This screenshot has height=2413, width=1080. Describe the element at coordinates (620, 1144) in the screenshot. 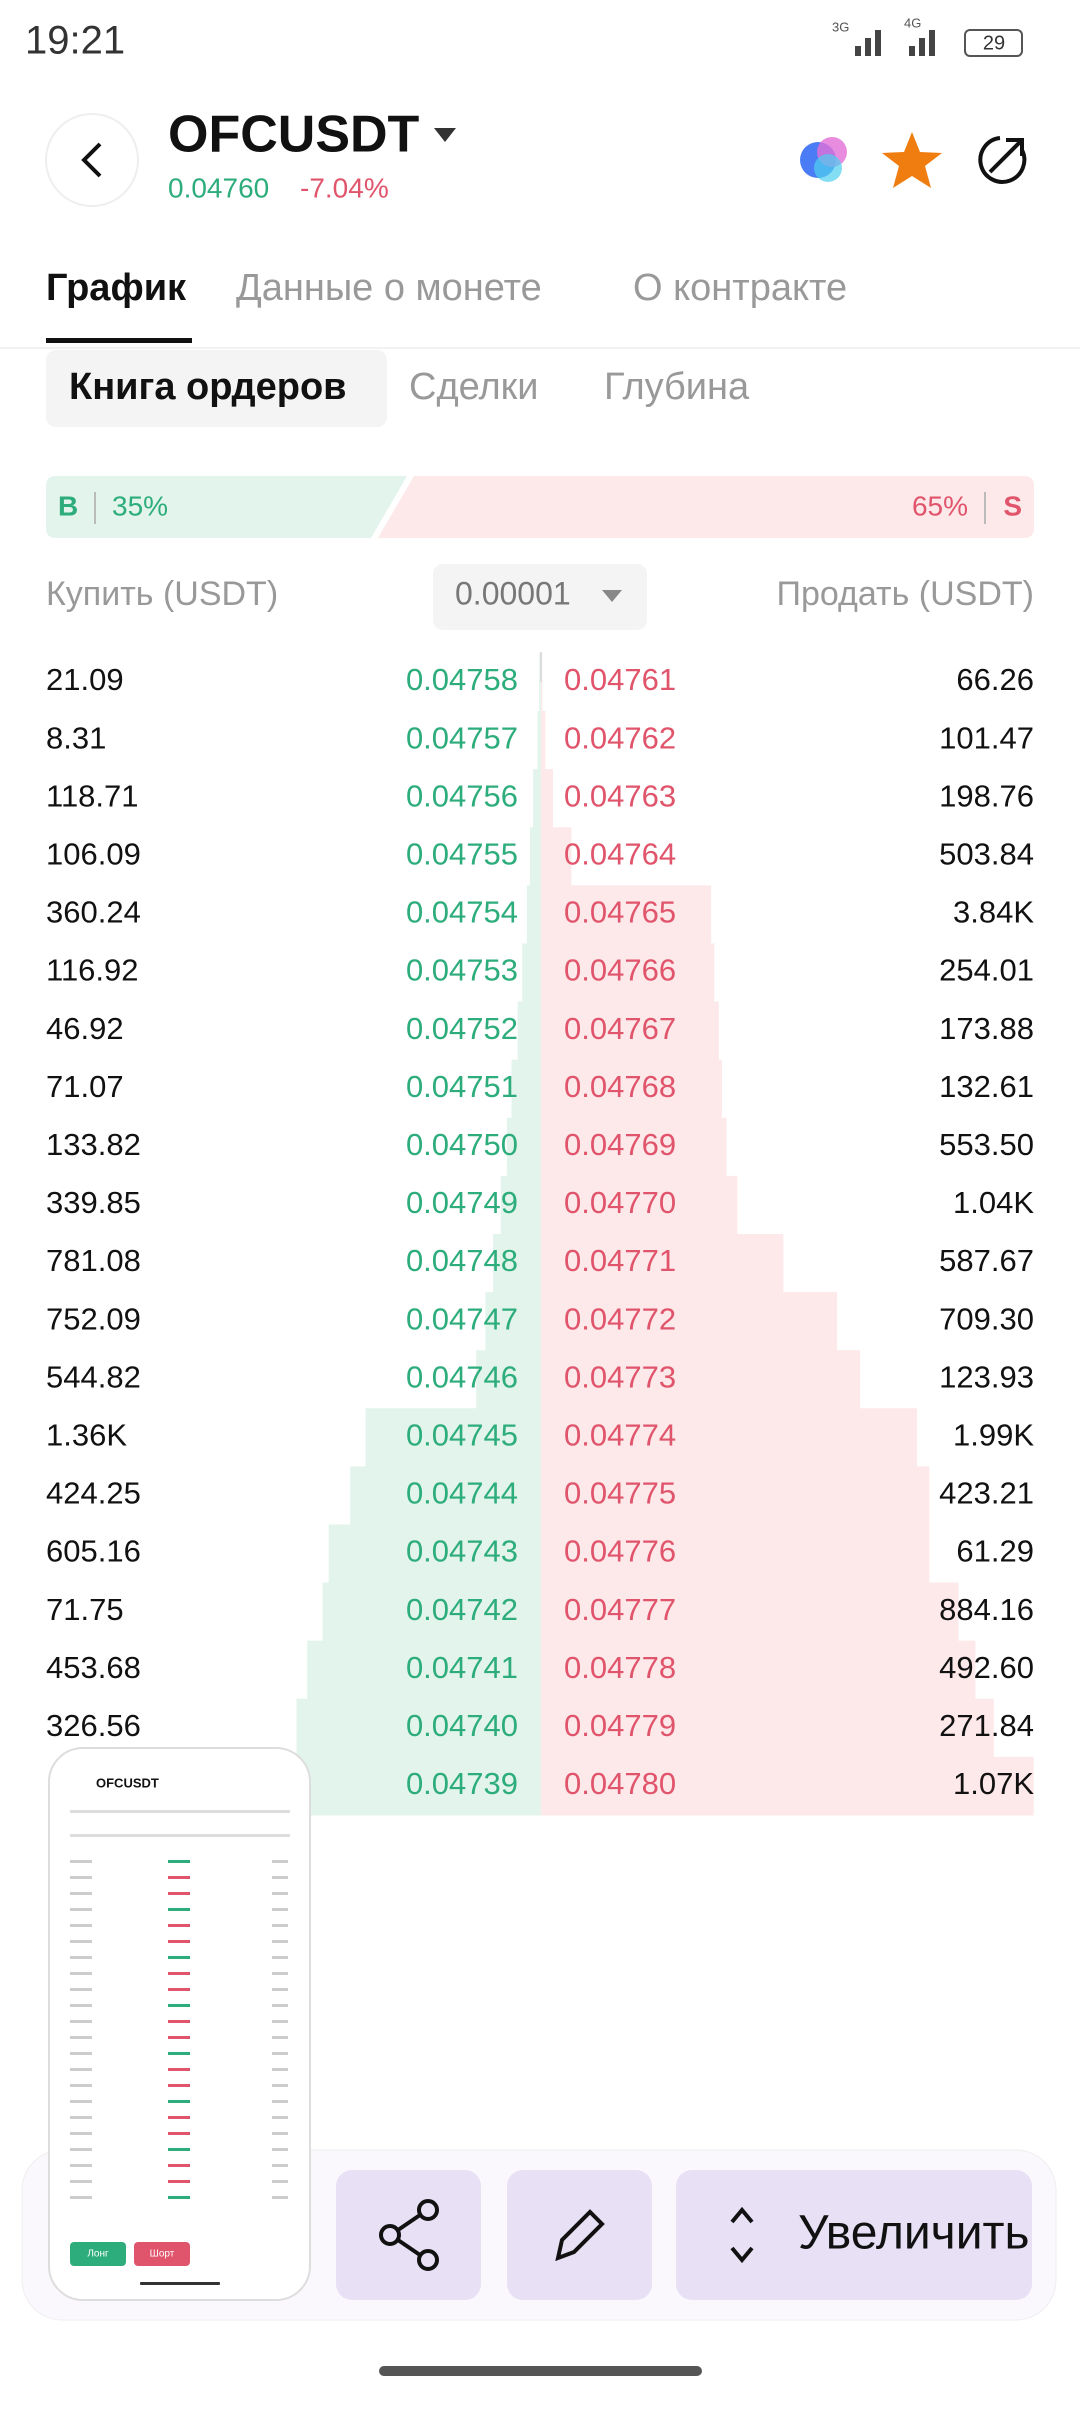

I see `sell-price: 0.04769` at that location.